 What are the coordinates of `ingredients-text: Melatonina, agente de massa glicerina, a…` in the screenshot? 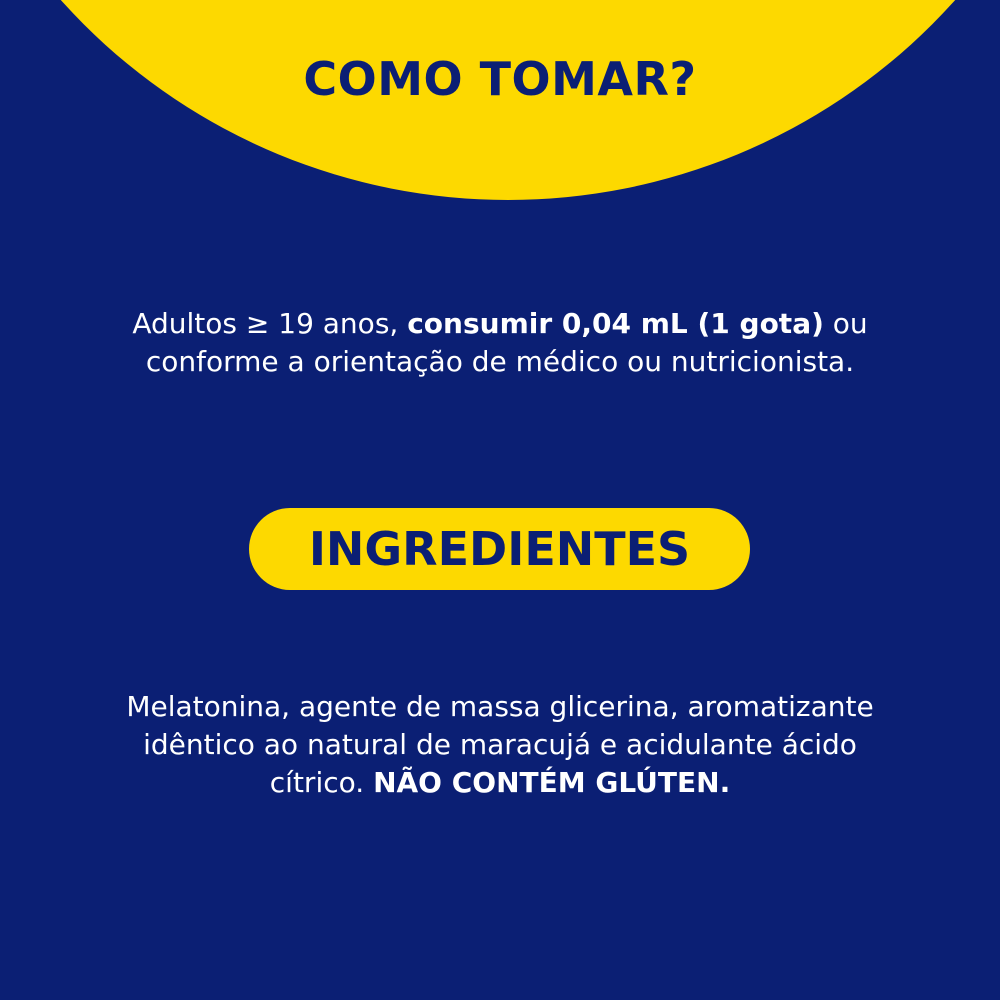 It's located at (500, 745).